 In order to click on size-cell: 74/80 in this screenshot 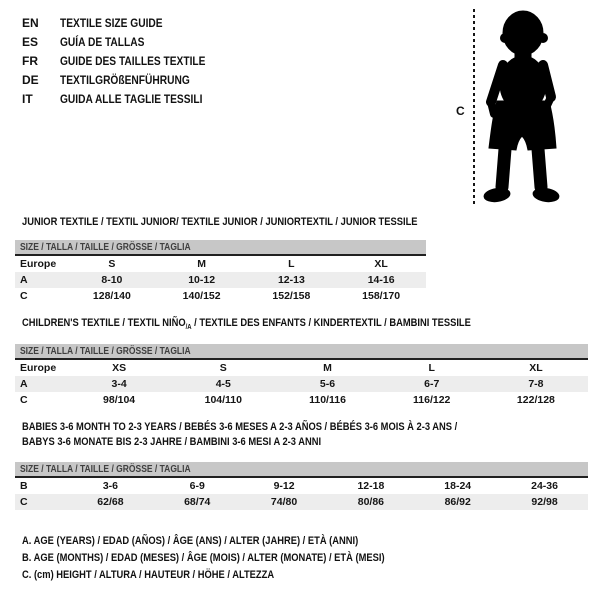, I will do `click(284, 502)`.